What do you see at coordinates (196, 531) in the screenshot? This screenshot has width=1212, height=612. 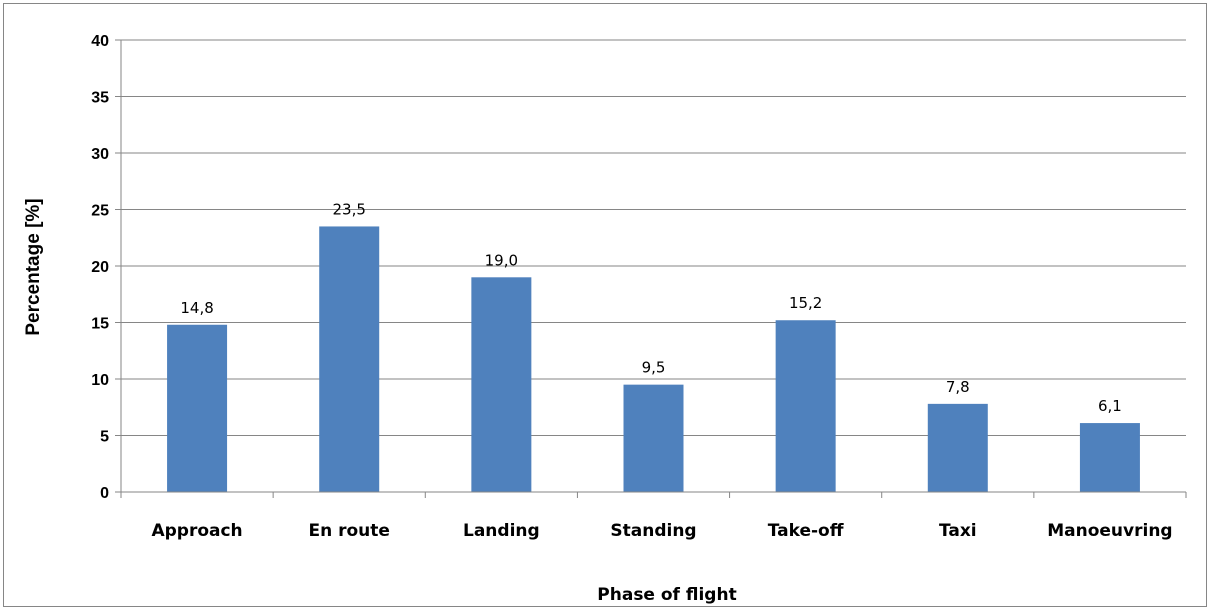 I see `x-tick-label: Approach` at bounding box center [196, 531].